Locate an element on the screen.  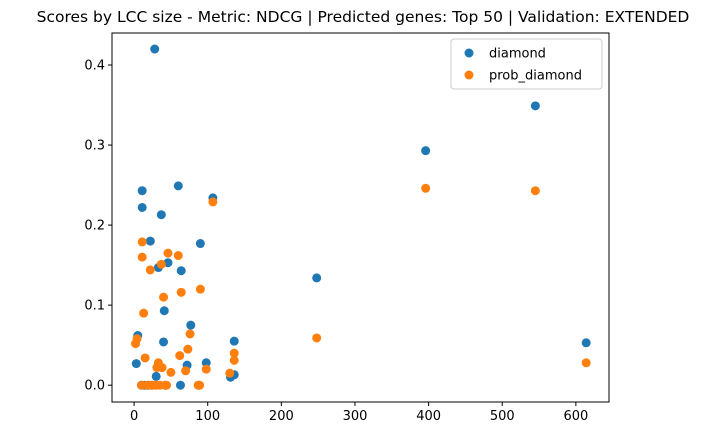
y-tick-label: 0.0 is located at coordinates (94, 386).